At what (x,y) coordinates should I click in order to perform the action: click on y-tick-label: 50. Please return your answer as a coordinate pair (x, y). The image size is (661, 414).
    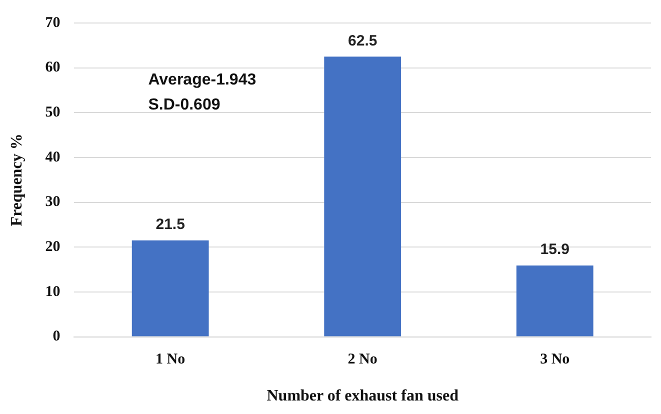
    Looking at the image, I should click on (52, 112).